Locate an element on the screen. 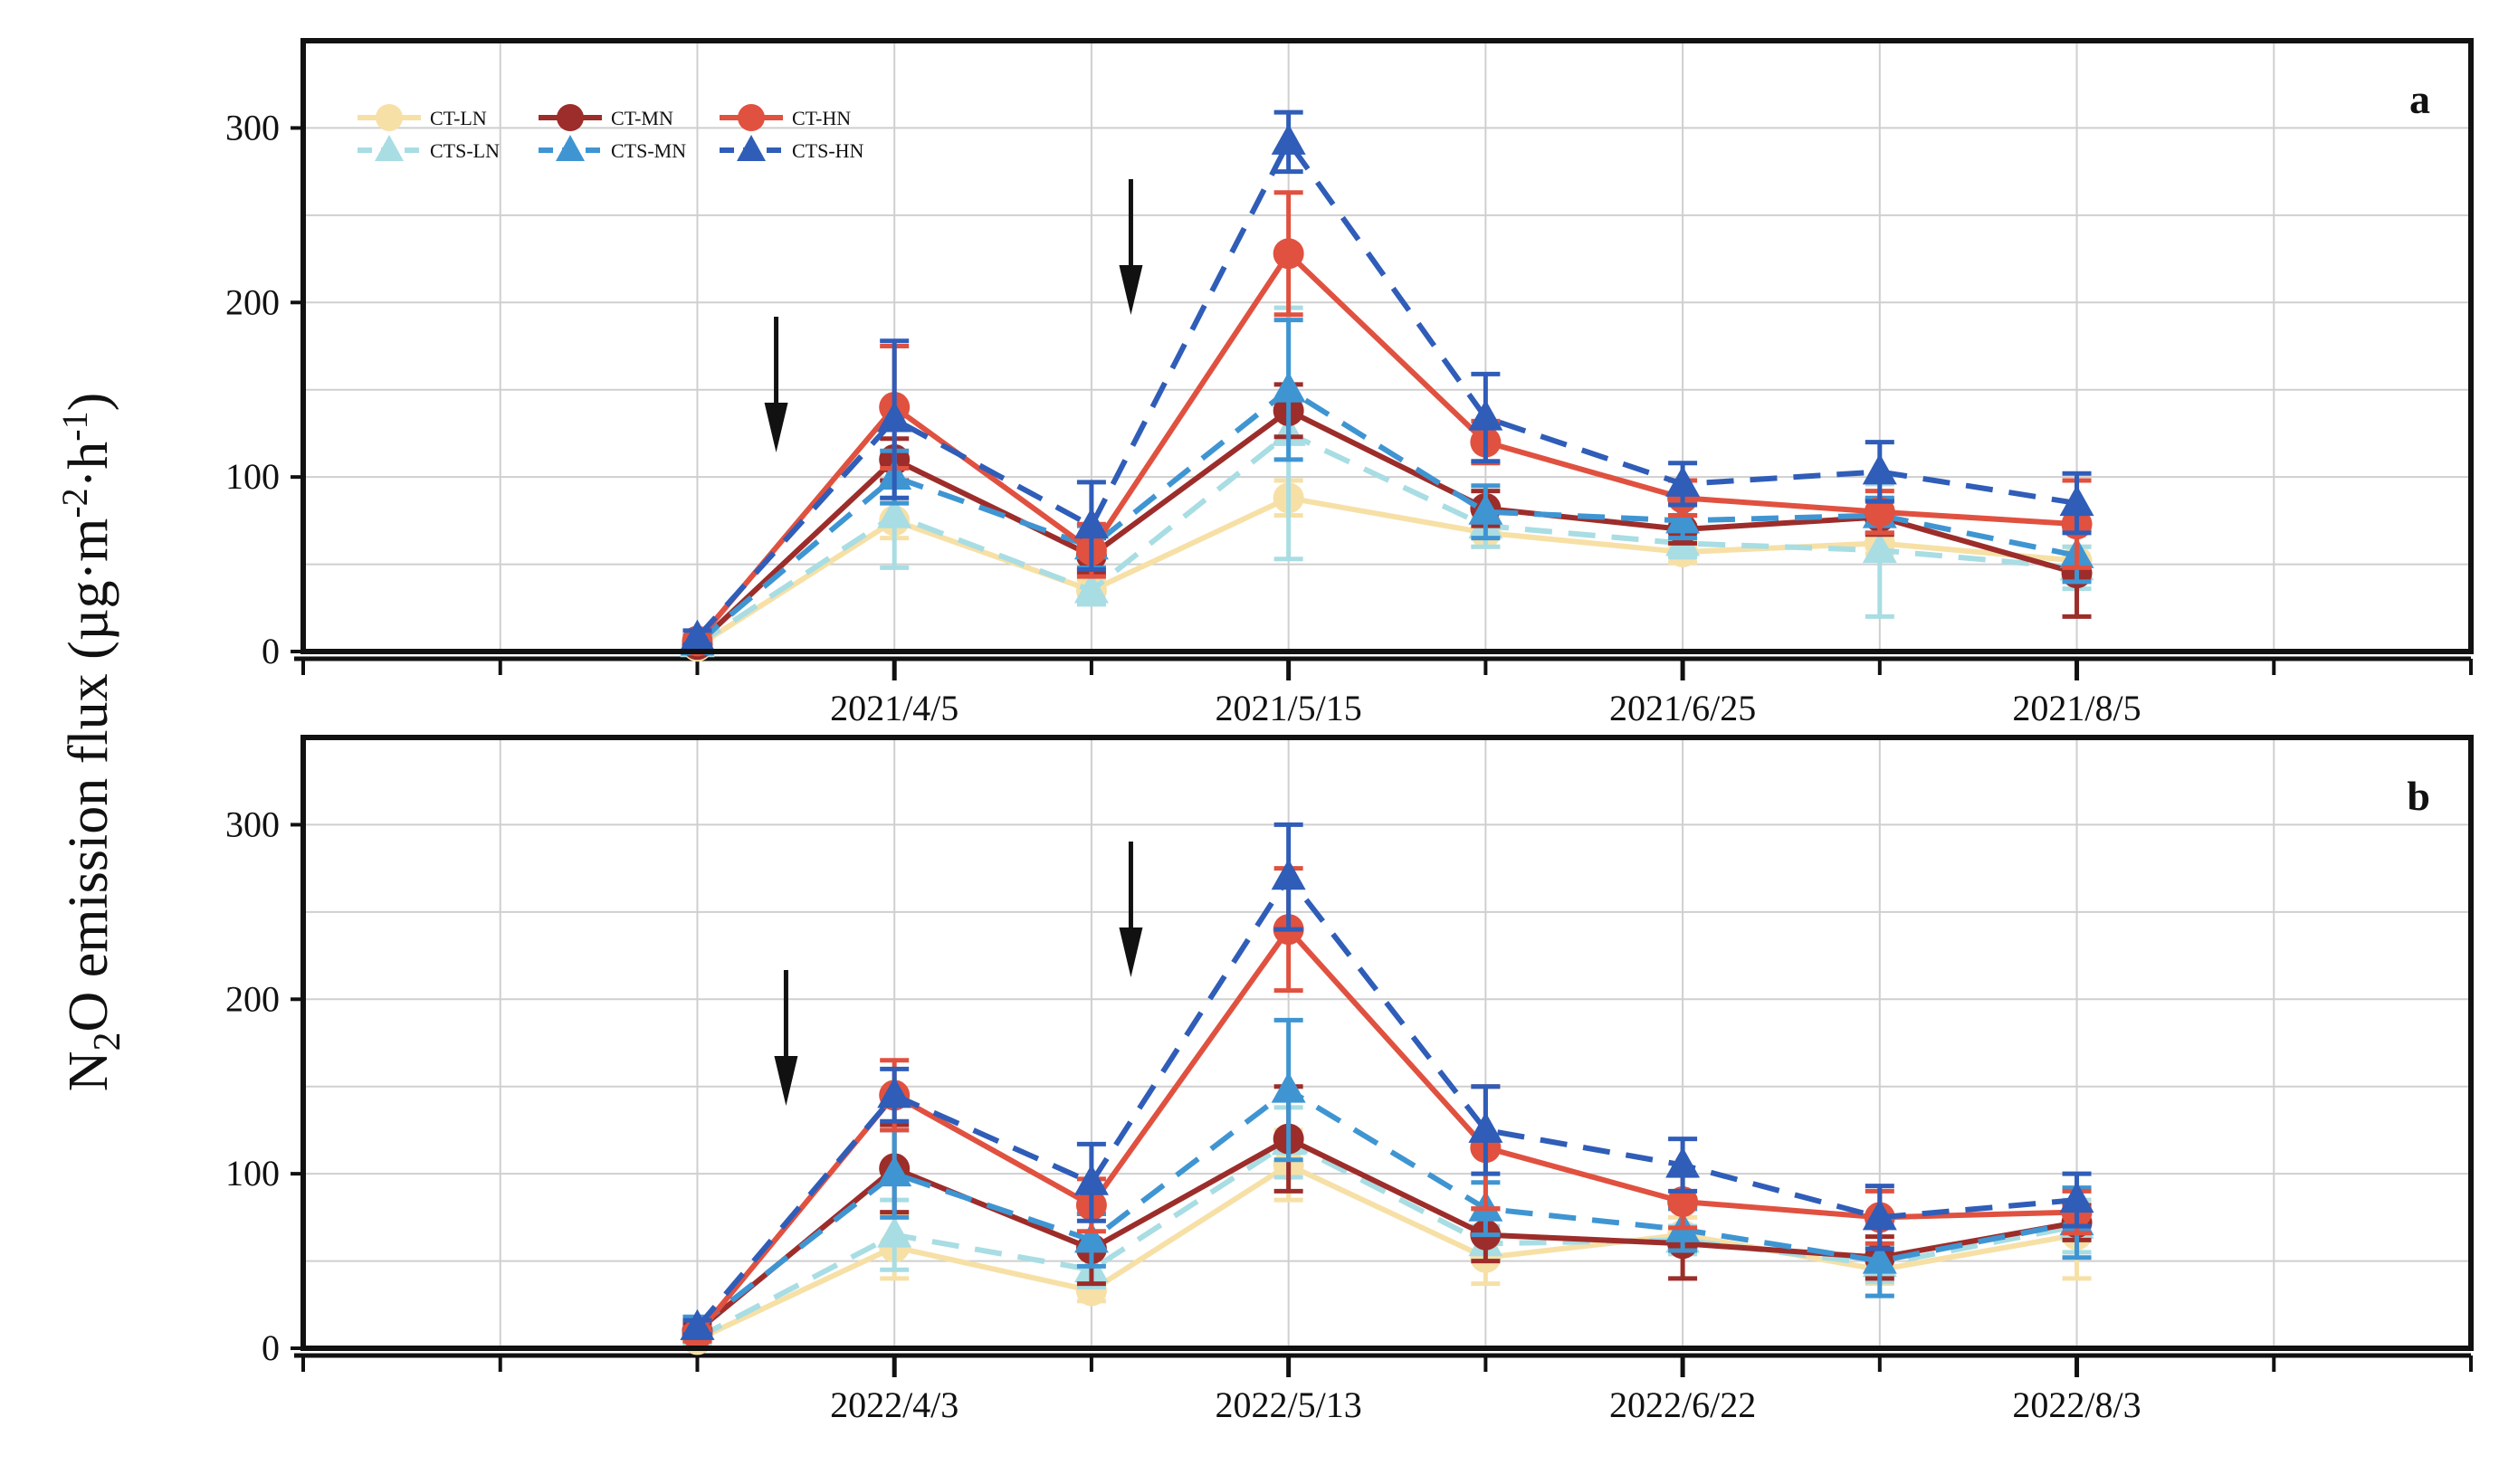 The image size is (2518, 1484). legend-entry-ct-ln: CT-LN is located at coordinates (423, 117).